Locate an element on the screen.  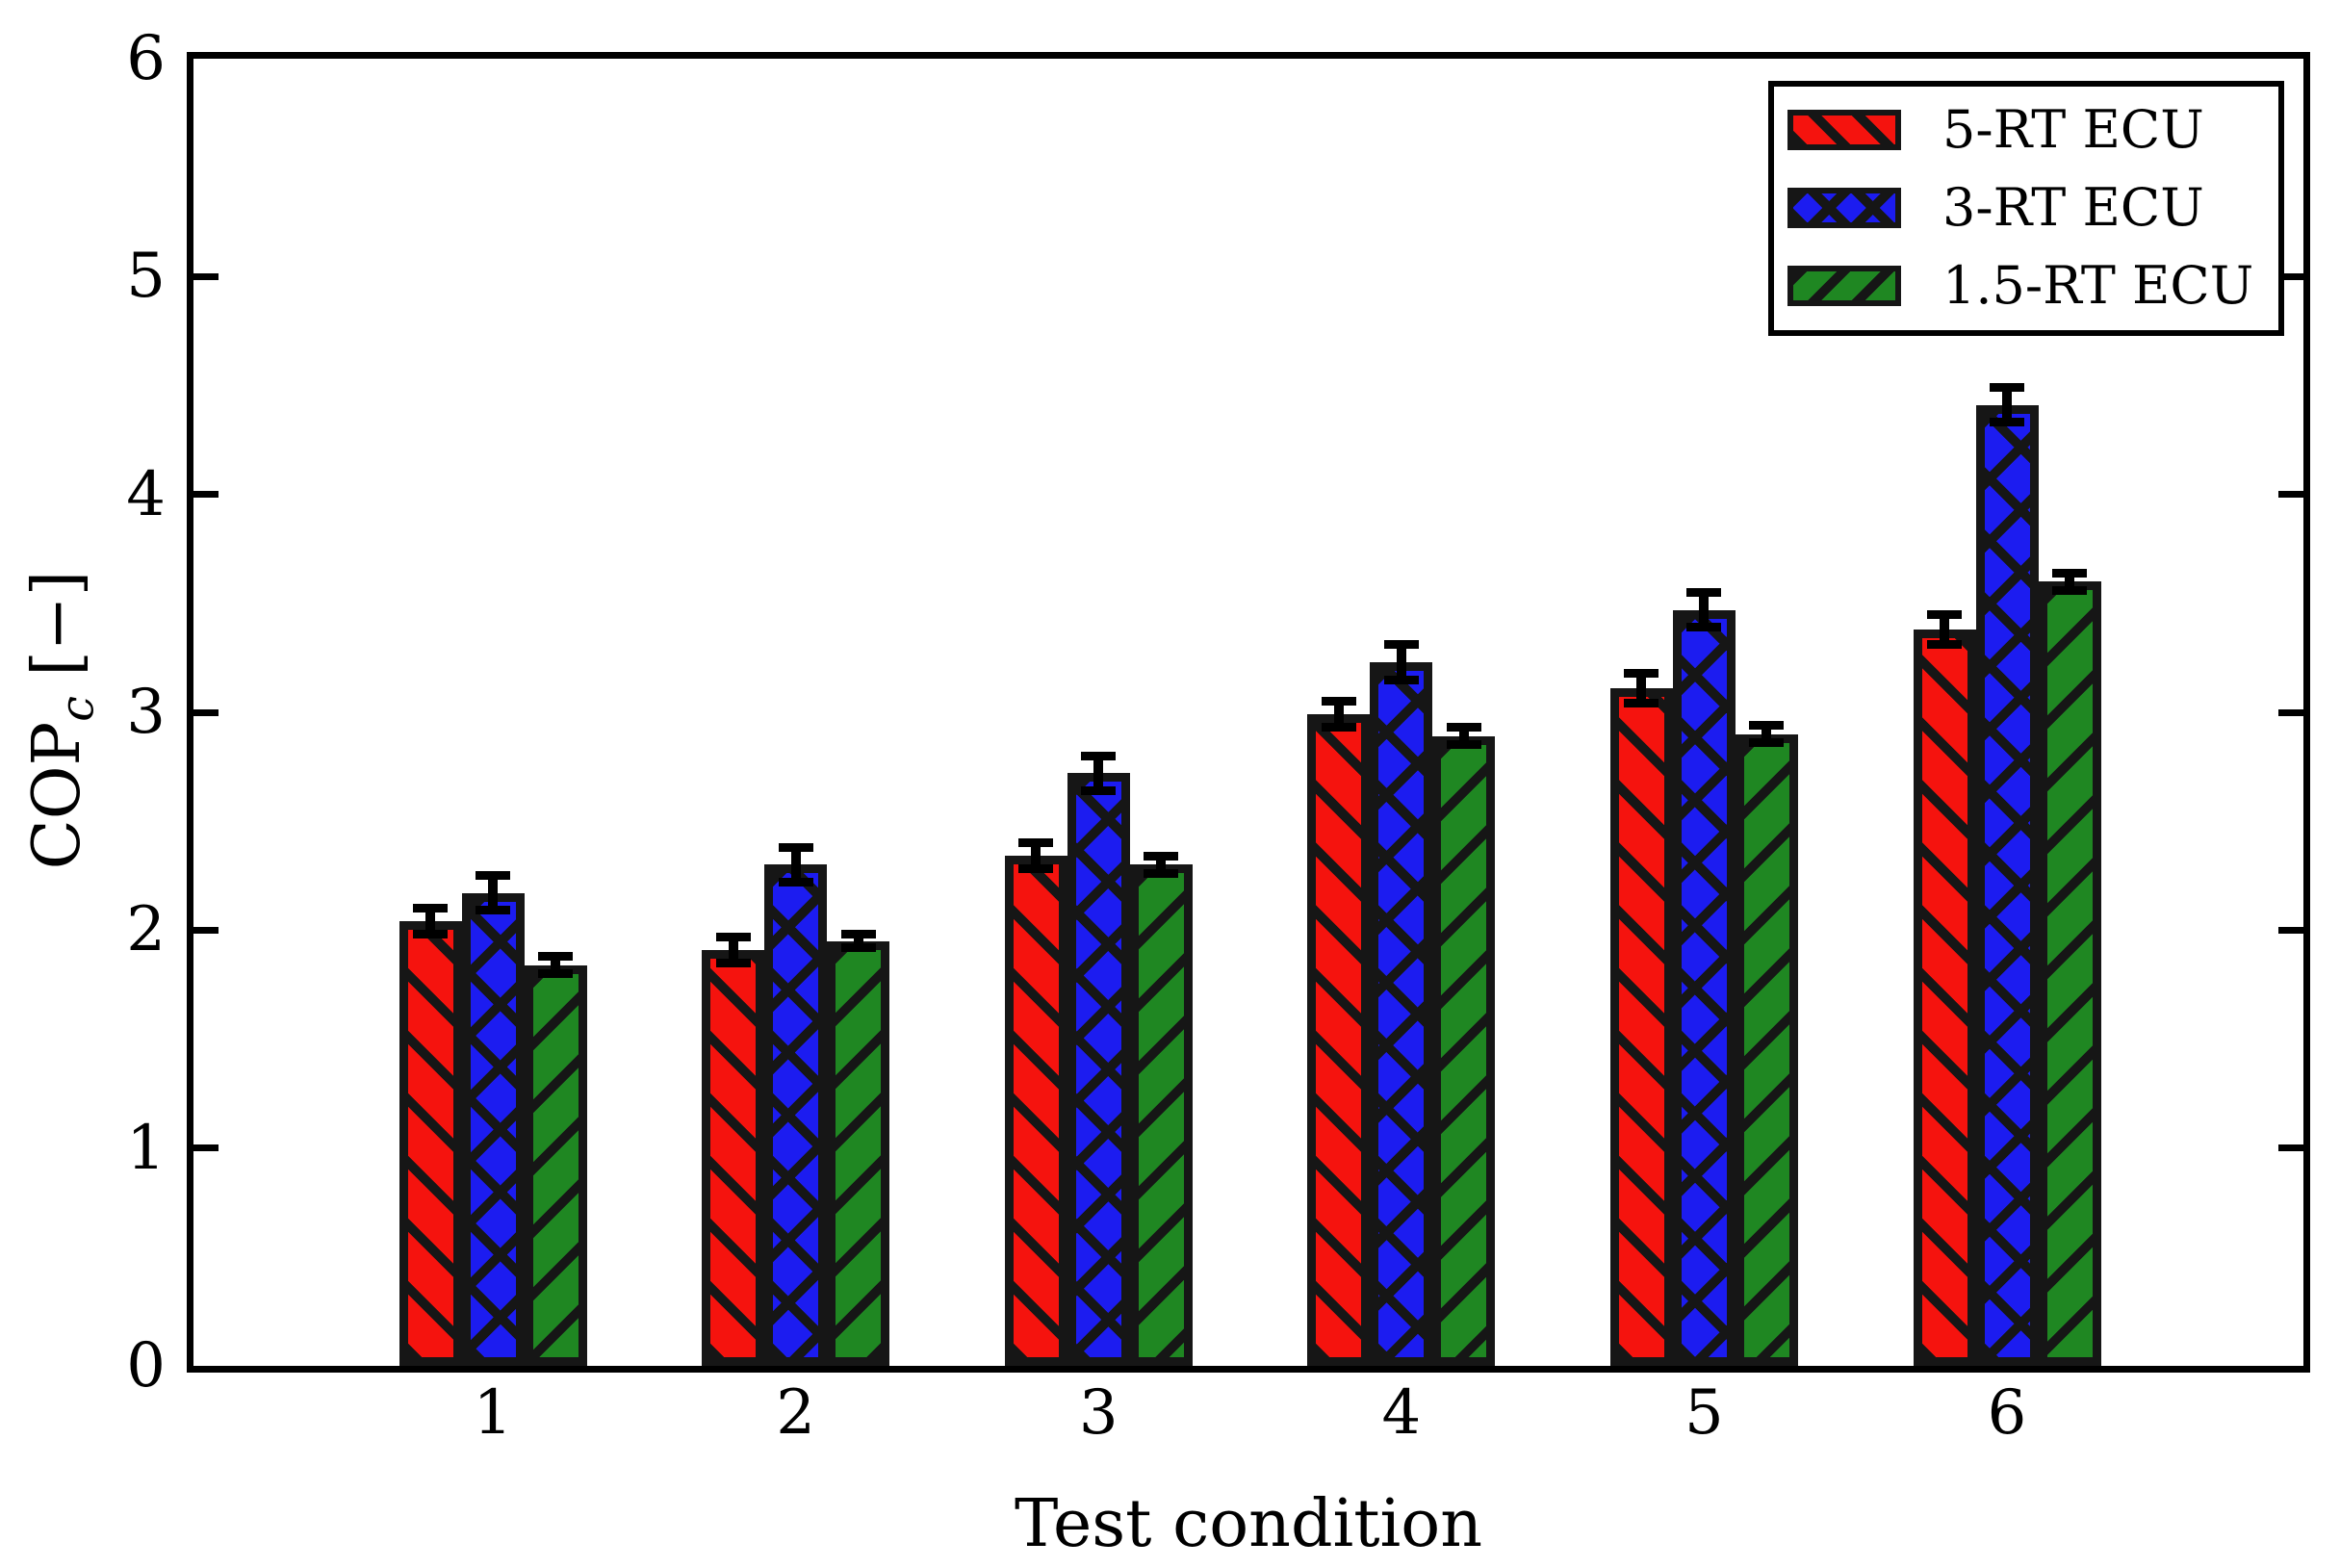
y-tick-label-1: 1 is located at coordinates (146, 1148).